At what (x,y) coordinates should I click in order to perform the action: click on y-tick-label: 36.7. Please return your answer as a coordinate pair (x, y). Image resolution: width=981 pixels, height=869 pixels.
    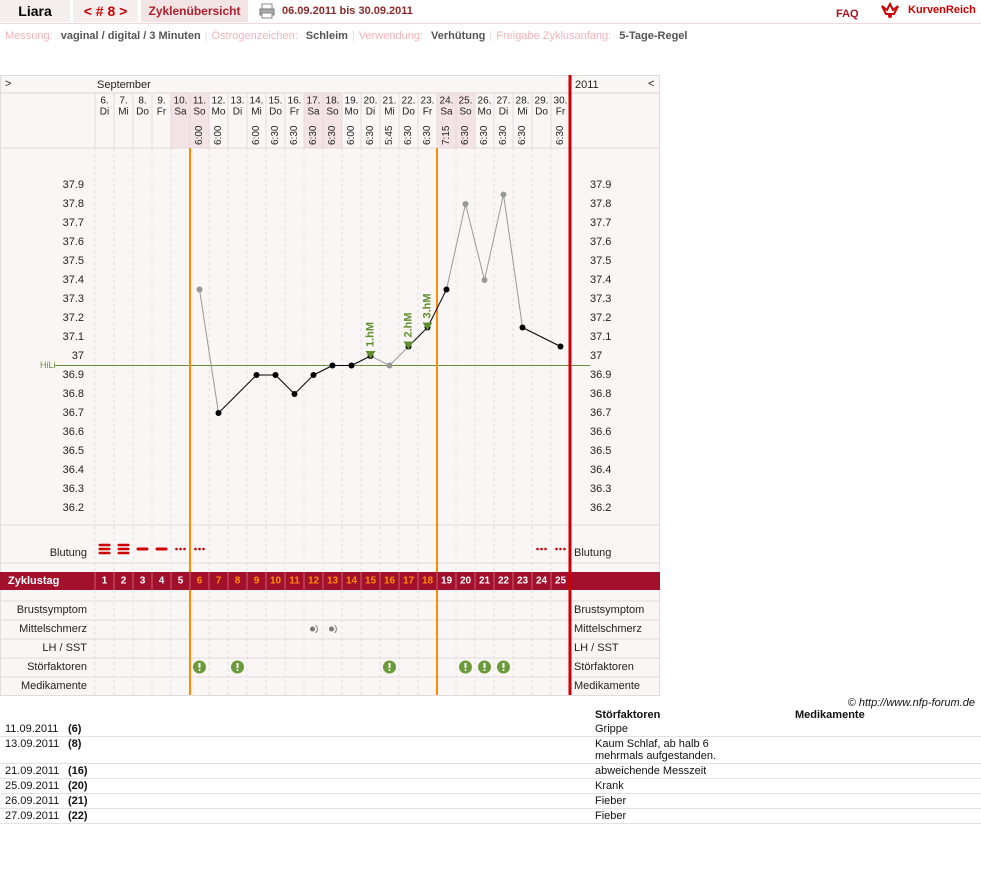
    Looking at the image, I should click on (73, 413).